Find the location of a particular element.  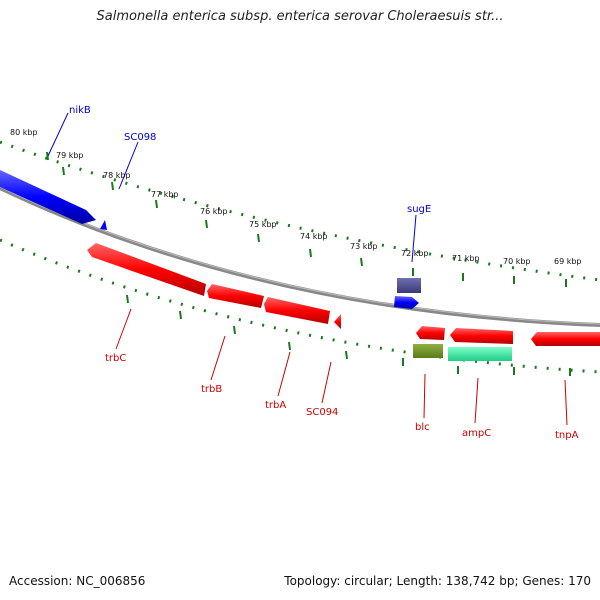

gene-SC098 is located at coordinates (103, 225).